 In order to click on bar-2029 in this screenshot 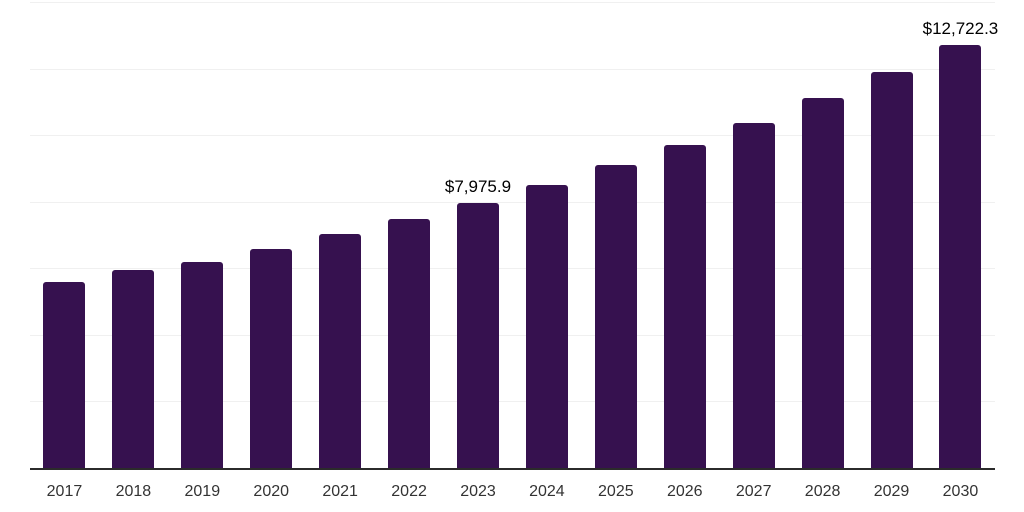, I will do `click(891, 270)`.